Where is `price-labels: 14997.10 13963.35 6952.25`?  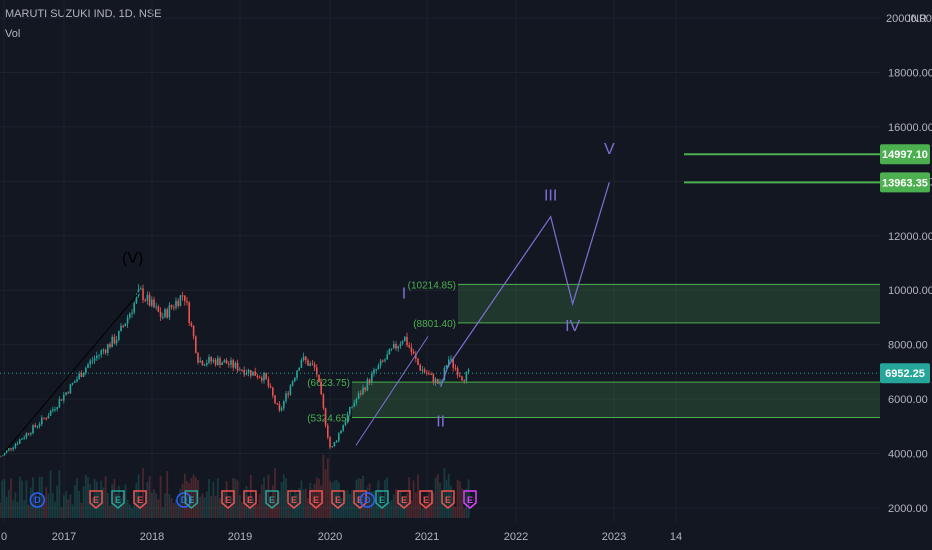 price-labels: 14997.10 13963.35 6952.25 is located at coordinates (905, 264).